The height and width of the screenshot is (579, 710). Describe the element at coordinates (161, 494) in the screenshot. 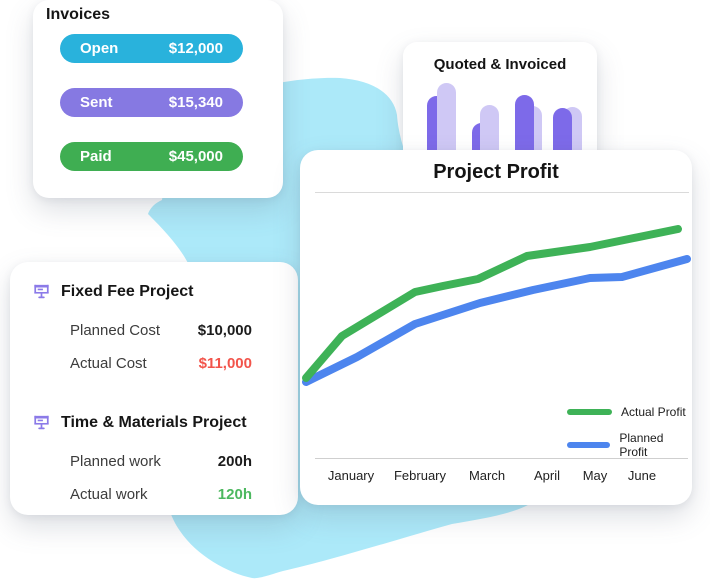

I see `project-stat-row: Actual work 120h` at that location.